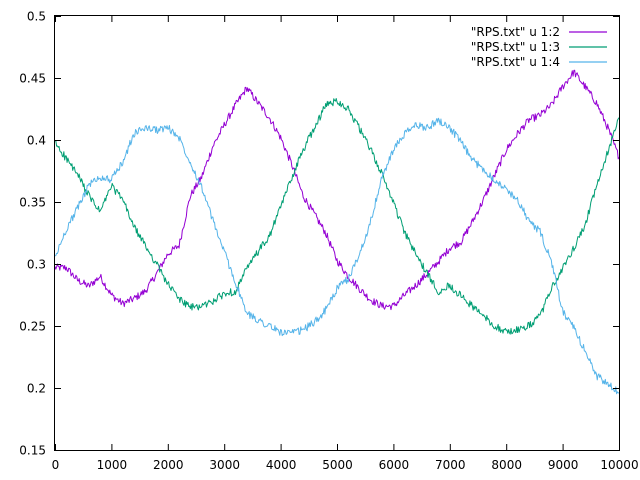  Describe the element at coordinates (36, 389) in the screenshot. I see `y-tick-label: 0.2` at that location.